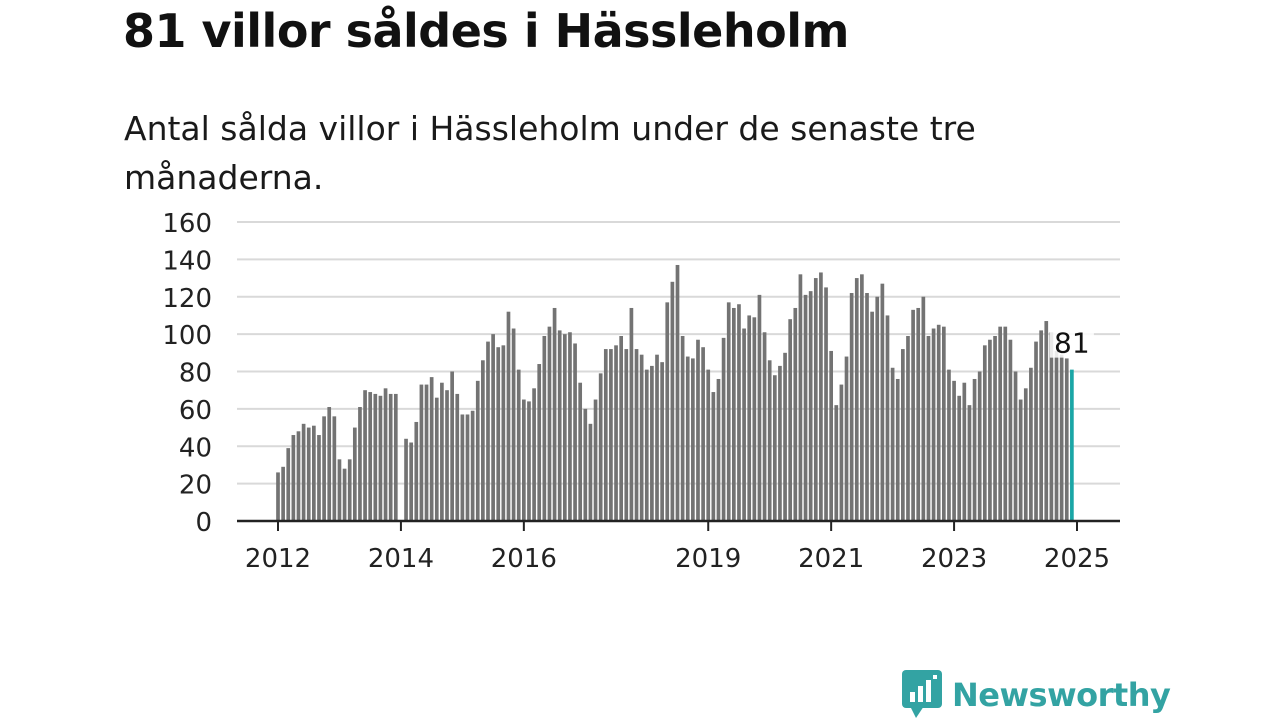 This screenshot has height=722, width=1280. I want to click on highlight-bar, so click(1072, 445).